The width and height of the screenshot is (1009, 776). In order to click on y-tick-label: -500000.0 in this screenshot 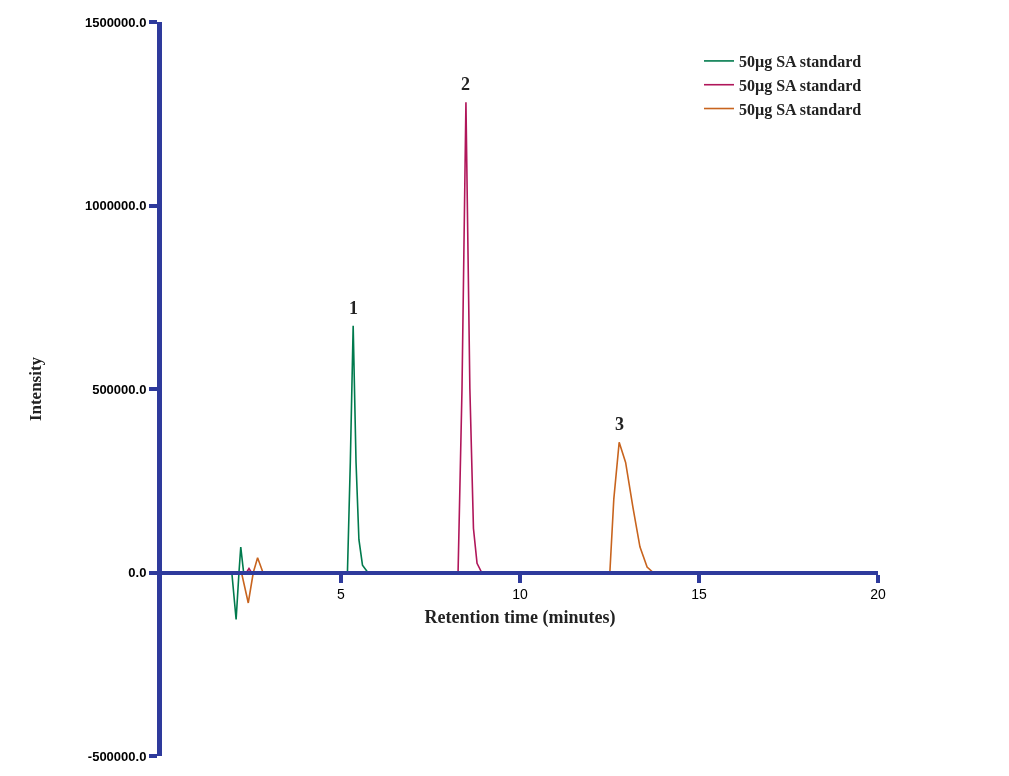, I will do `click(117, 756)`.